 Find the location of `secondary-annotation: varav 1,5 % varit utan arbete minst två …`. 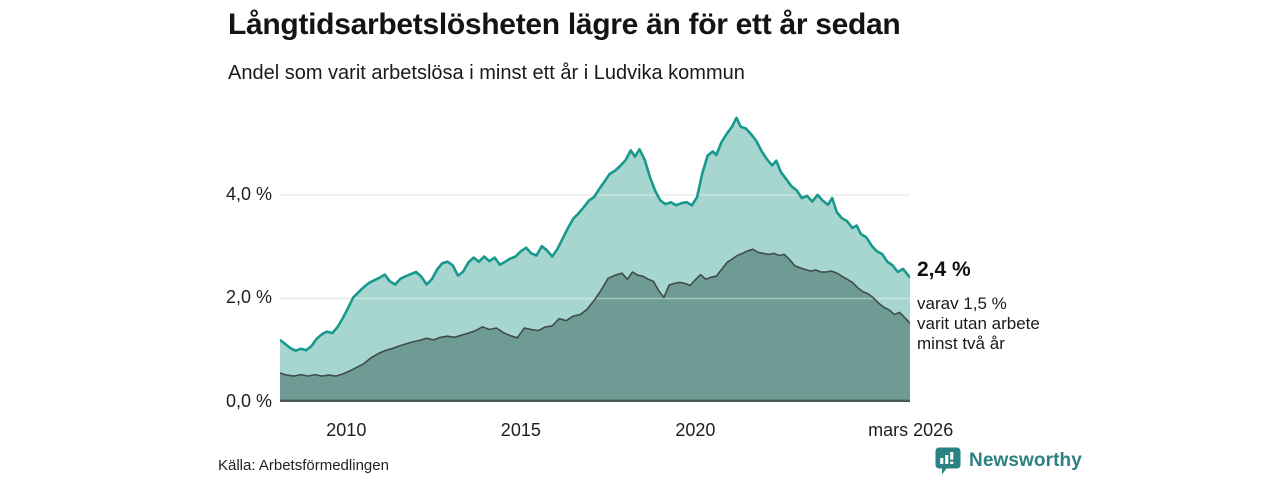

secondary-annotation: varav 1,5 % varit utan arbete minst två … is located at coordinates (978, 324).